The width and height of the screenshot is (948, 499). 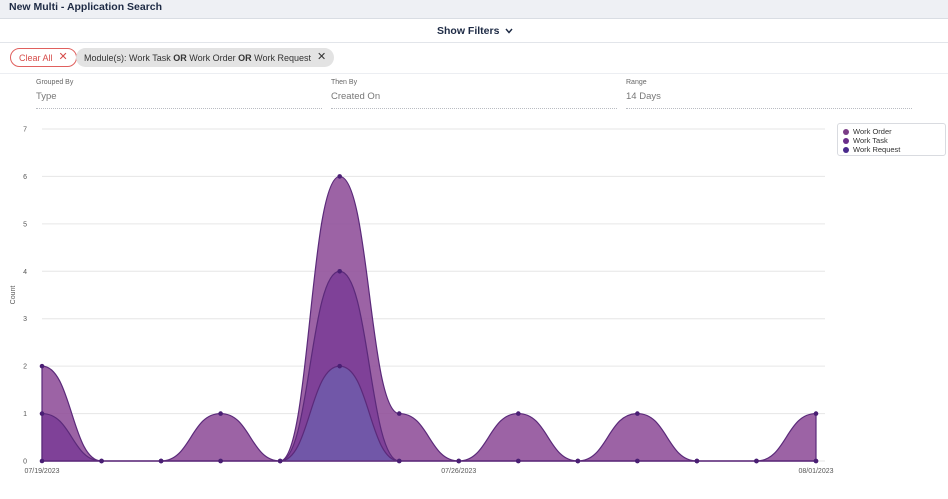 I want to click on or-operator-2: OR, so click(x=245, y=57).